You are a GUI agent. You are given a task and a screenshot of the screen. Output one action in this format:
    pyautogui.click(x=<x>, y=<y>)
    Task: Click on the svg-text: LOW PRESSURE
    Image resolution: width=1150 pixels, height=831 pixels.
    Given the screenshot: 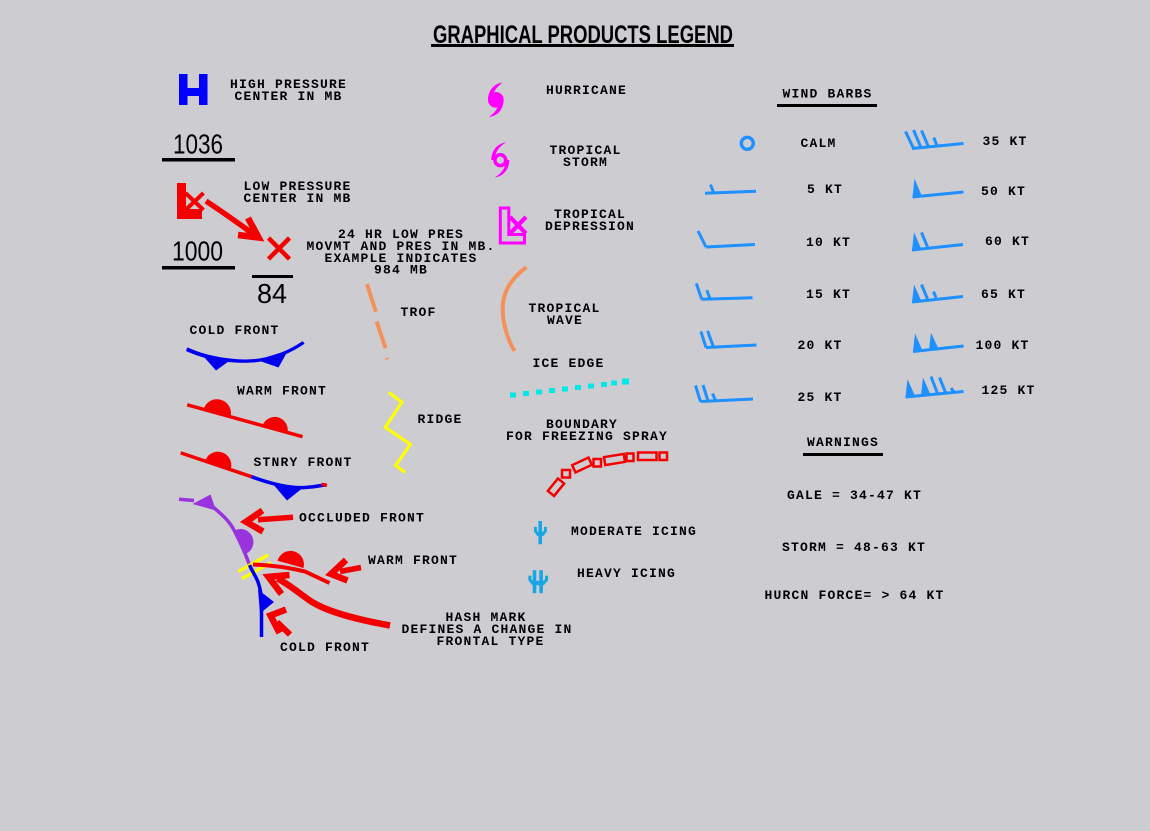 What is the action you would take?
    pyautogui.click(x=297, y=186)
    